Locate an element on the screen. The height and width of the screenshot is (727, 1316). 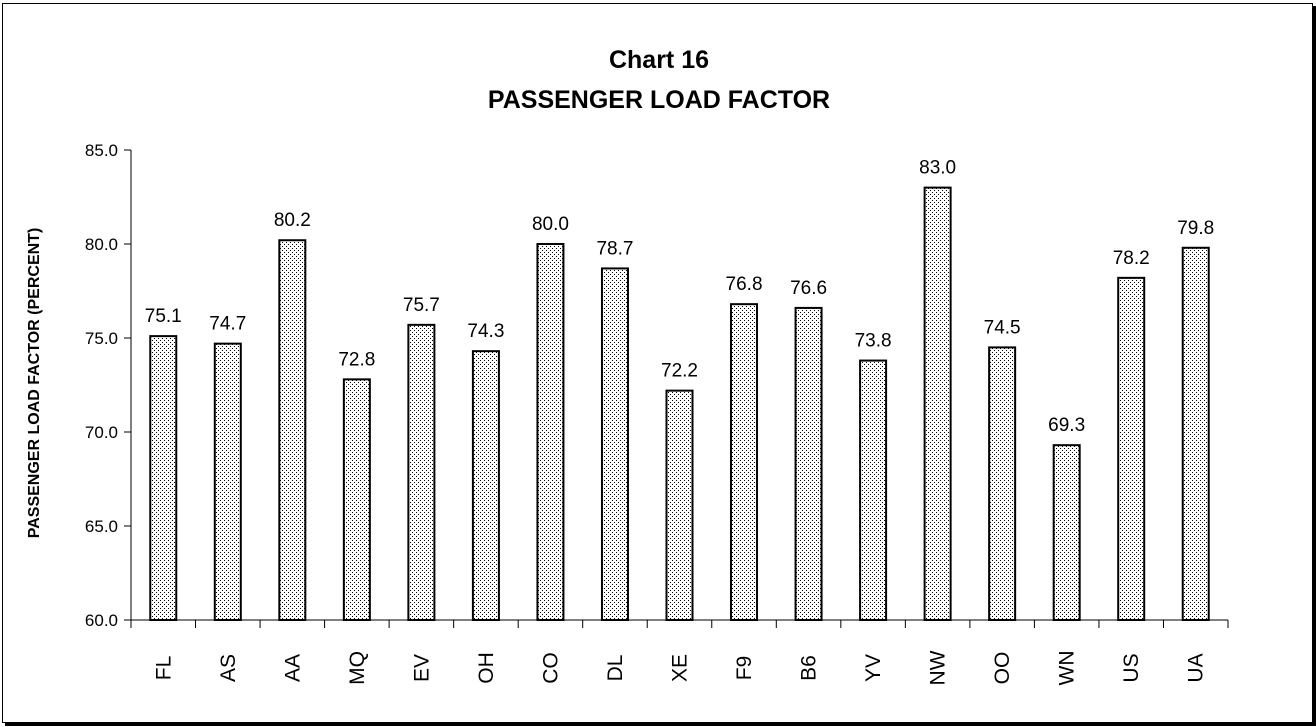
bar-wn is located at coordinates (1066, 532).